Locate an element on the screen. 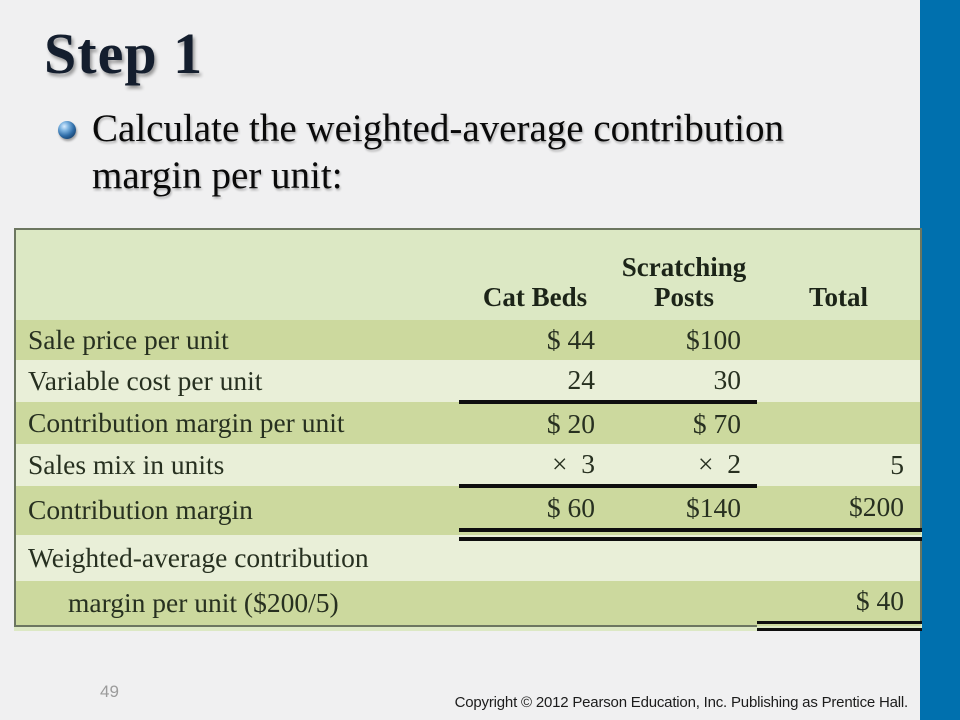 This screenshot has width=960, height=720. total-cell: $ 40 is located at coordinates (839, 606).